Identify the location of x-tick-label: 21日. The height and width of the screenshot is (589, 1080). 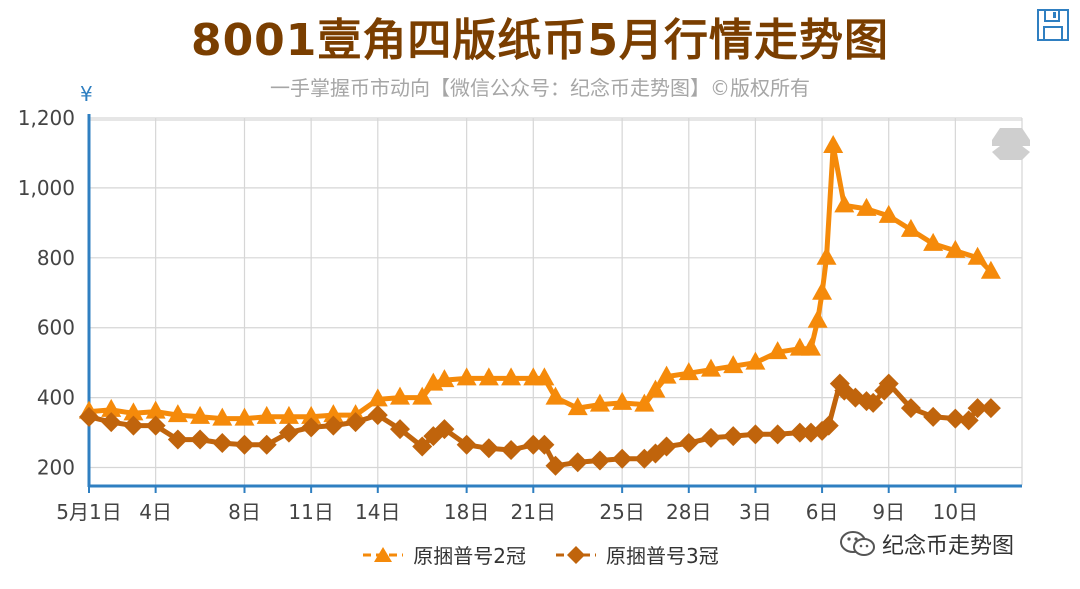
(533, 512).